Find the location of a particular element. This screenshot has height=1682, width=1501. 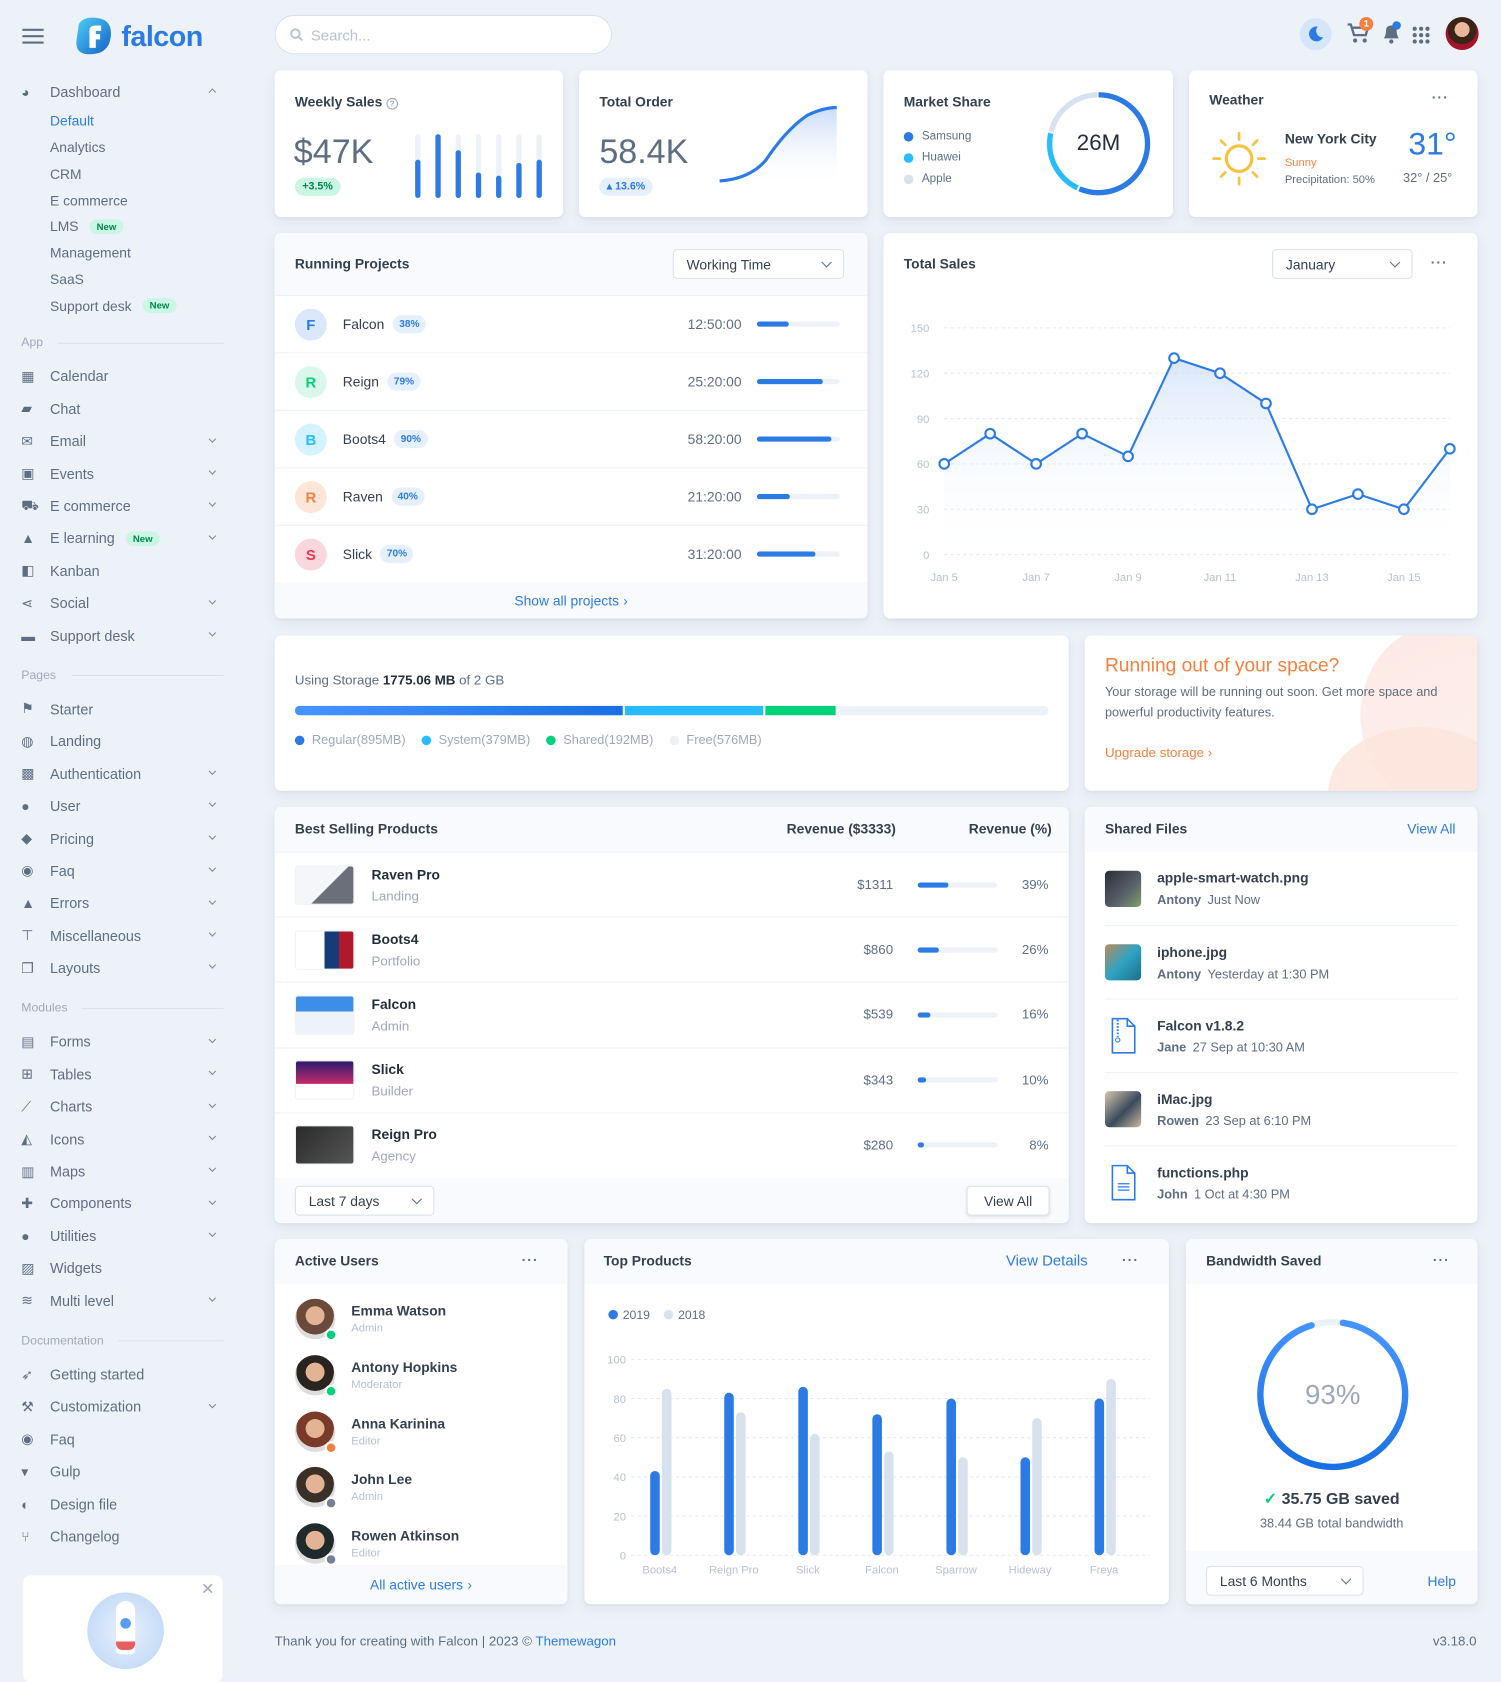

project-row: R Reign 79% 25:20:00 is located at coordinates (571, 380).